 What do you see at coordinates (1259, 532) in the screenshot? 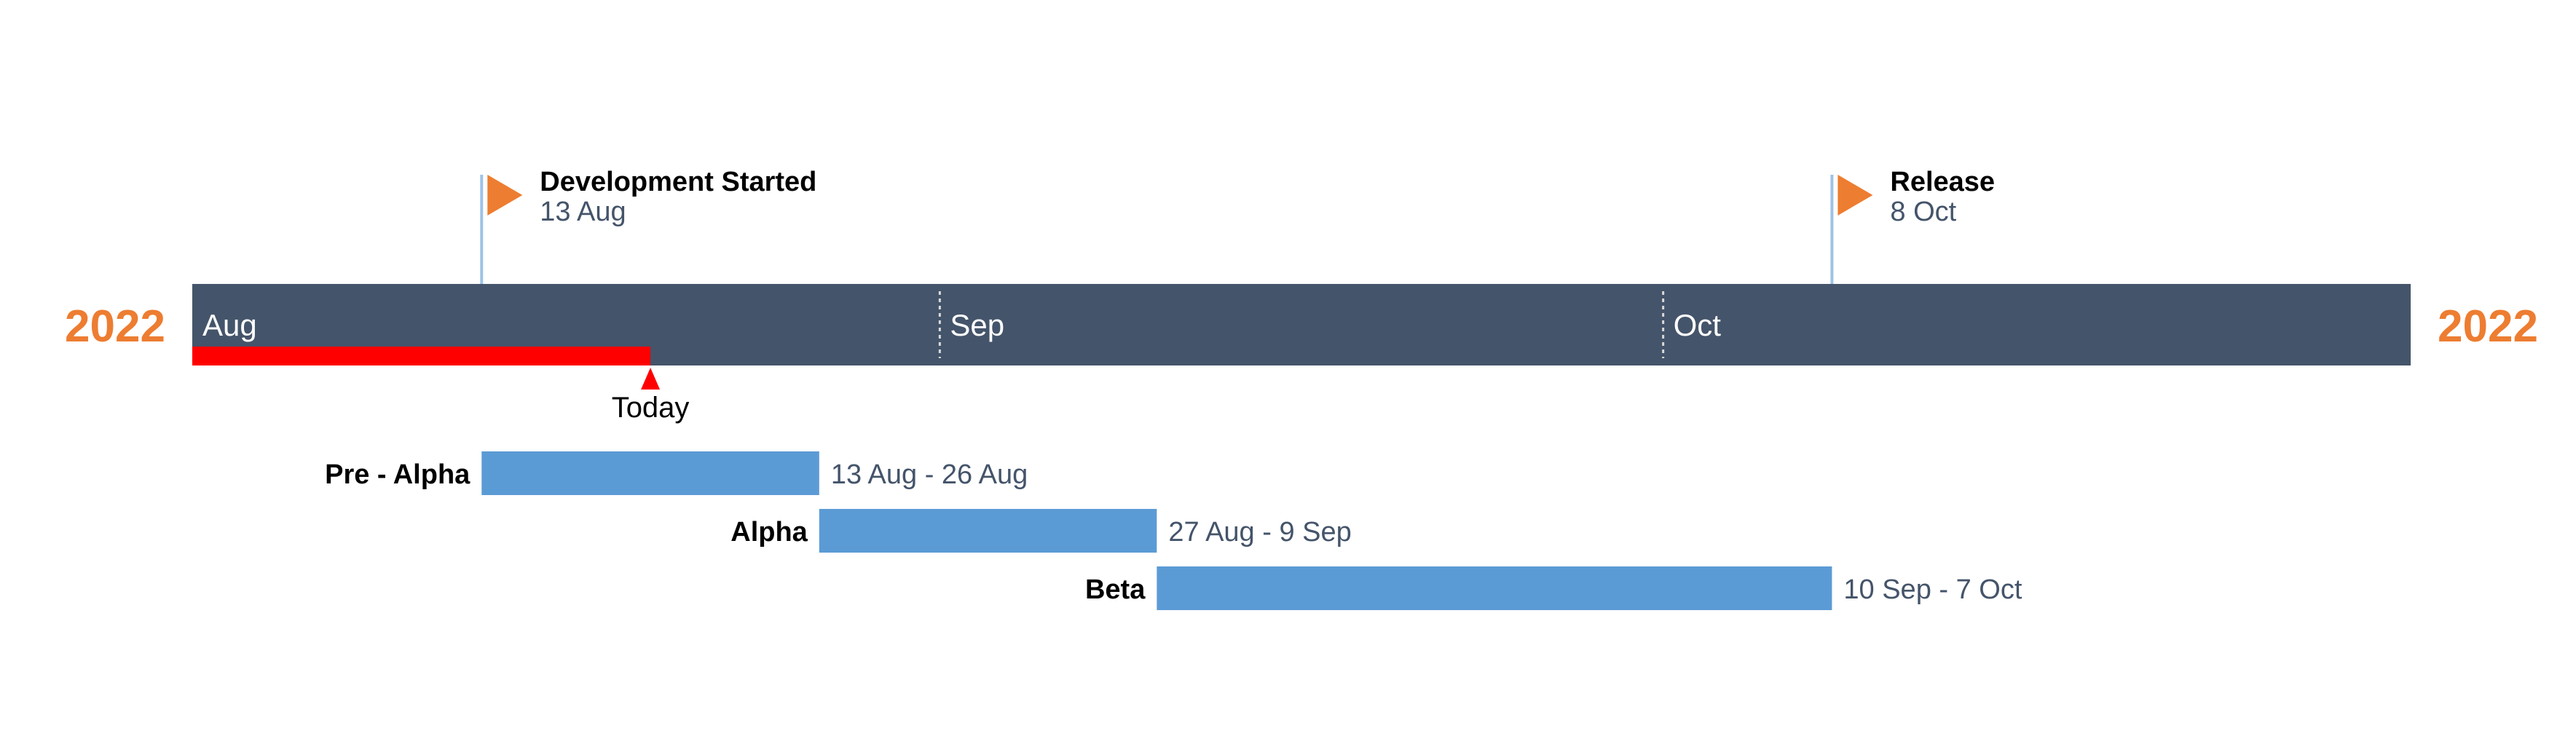
I see `task-date-range: 27 Aug - 9 Sep` at bounding box center [1259, 532].